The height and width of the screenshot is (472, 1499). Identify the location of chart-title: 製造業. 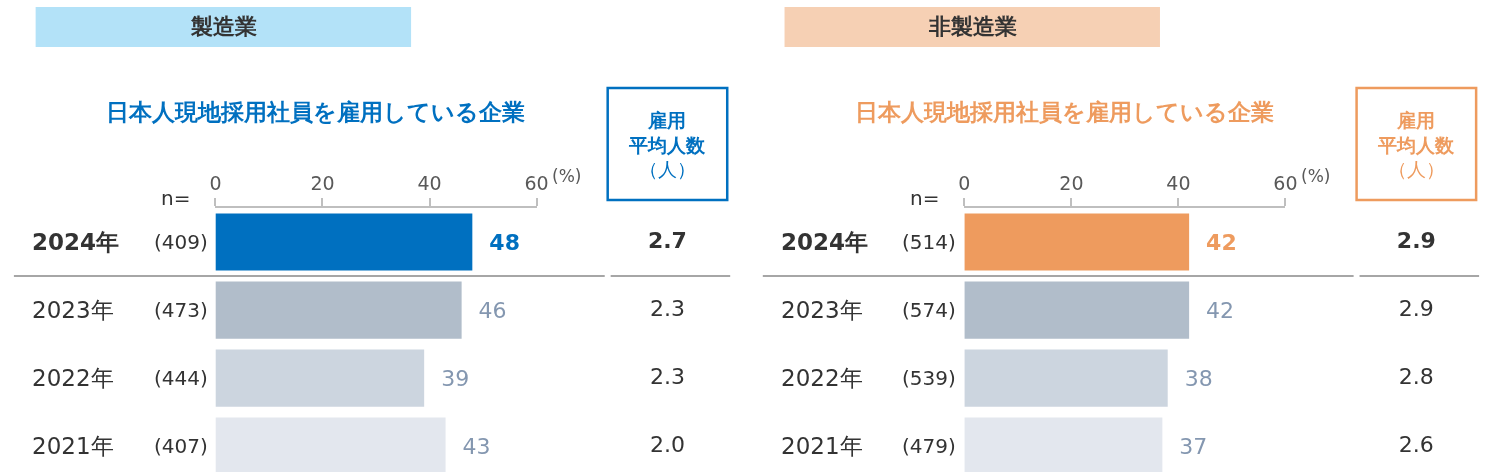
(223, 26).